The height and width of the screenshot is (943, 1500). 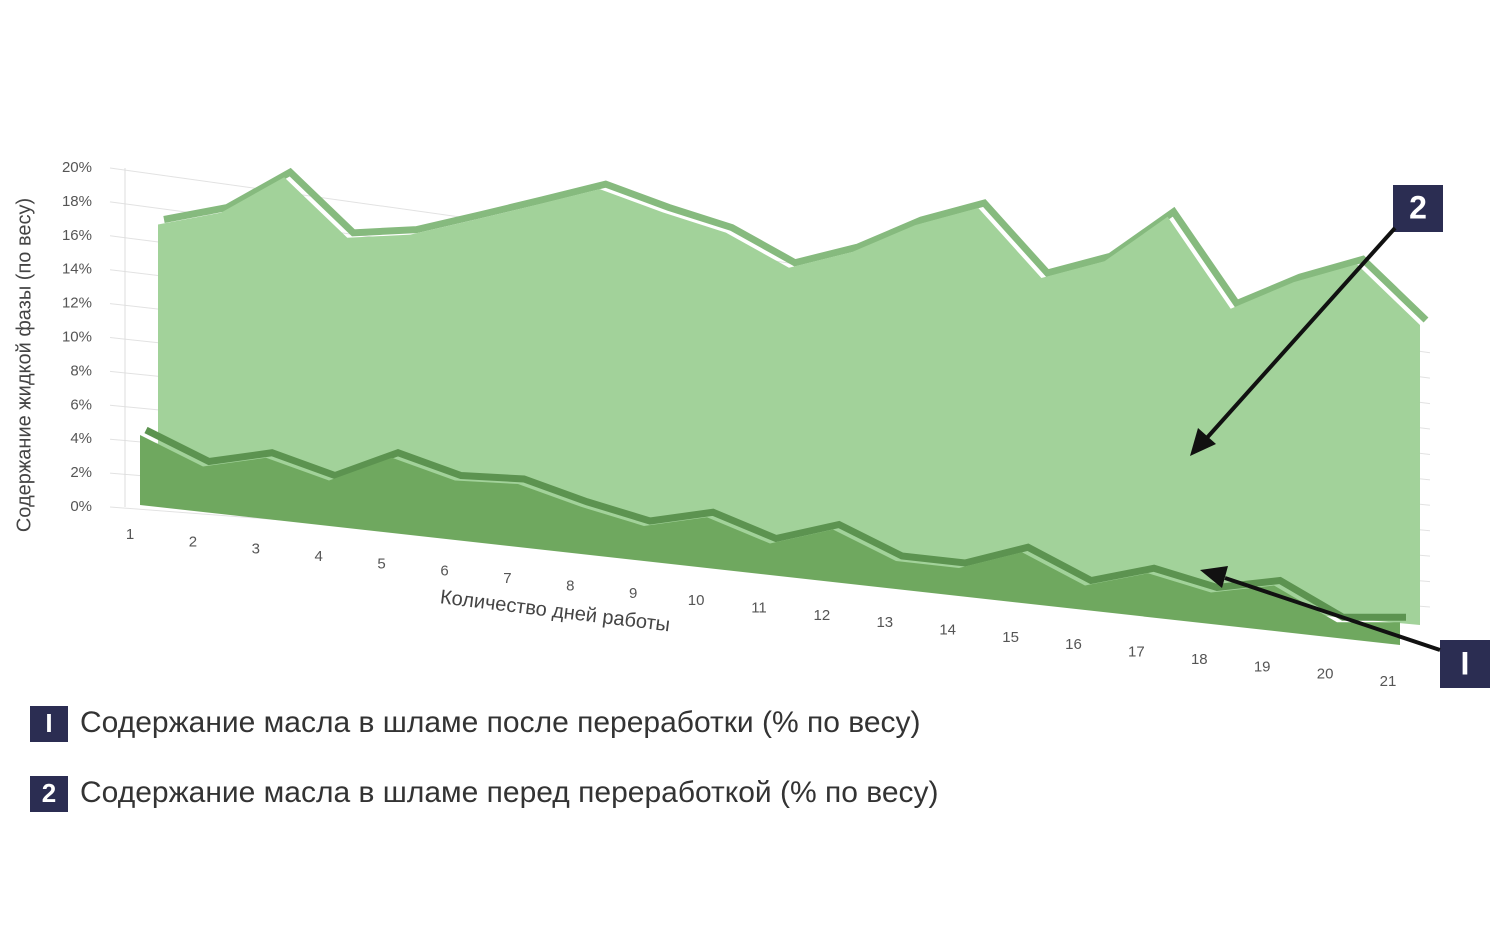 I want to click on area-edge, so click(x=796, y=245).